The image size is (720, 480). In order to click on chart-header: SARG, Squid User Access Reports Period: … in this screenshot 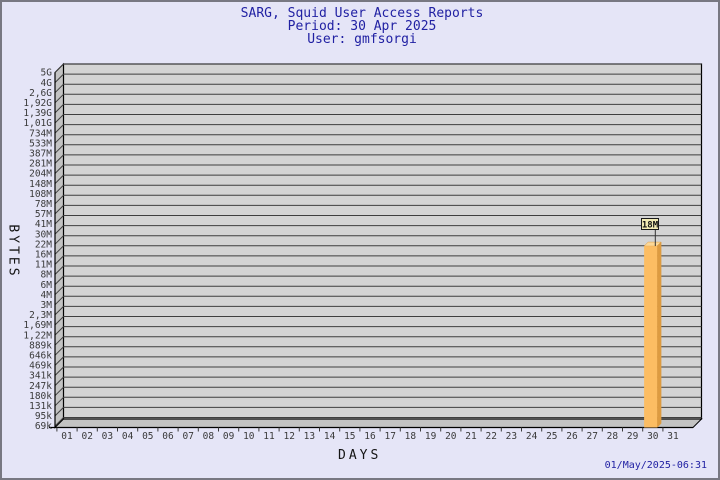, I will do `click(360, 26)`.